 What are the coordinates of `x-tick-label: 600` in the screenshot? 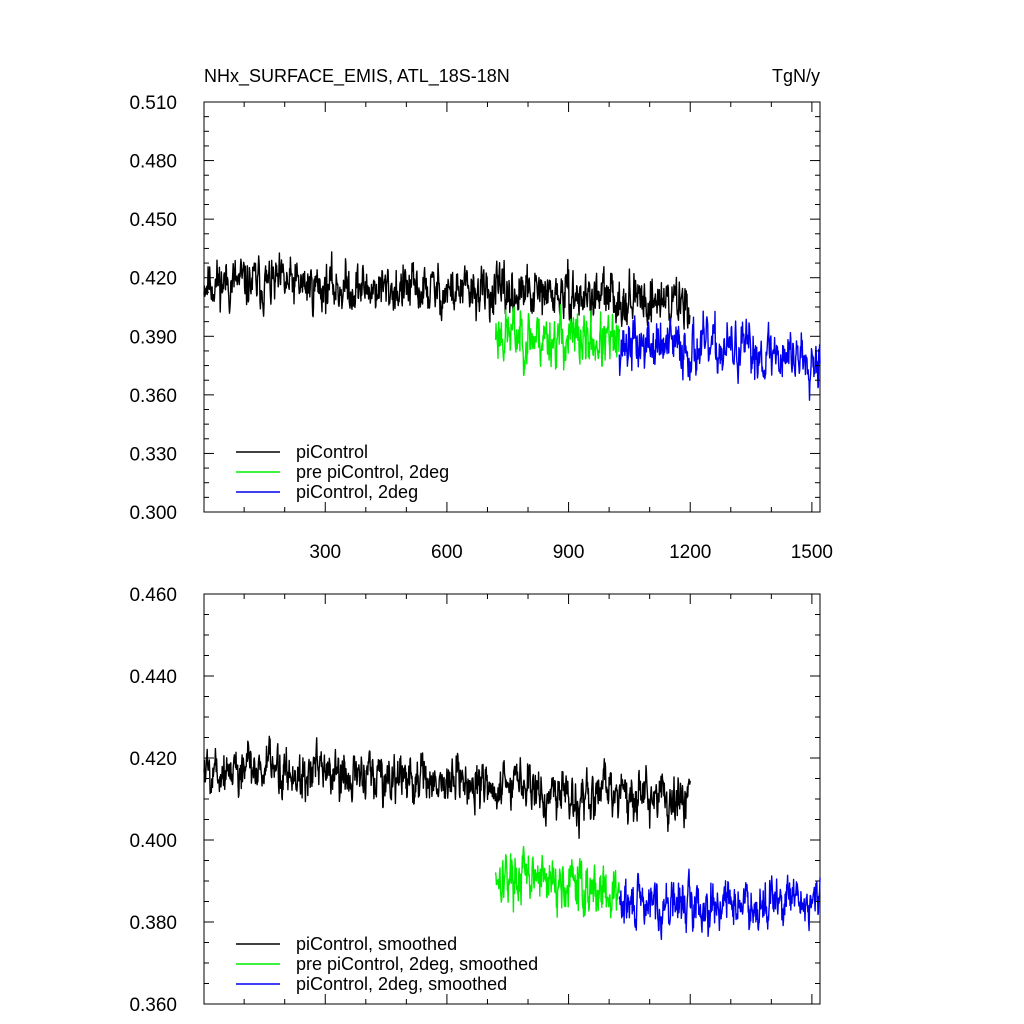 It's located at (447, 552).